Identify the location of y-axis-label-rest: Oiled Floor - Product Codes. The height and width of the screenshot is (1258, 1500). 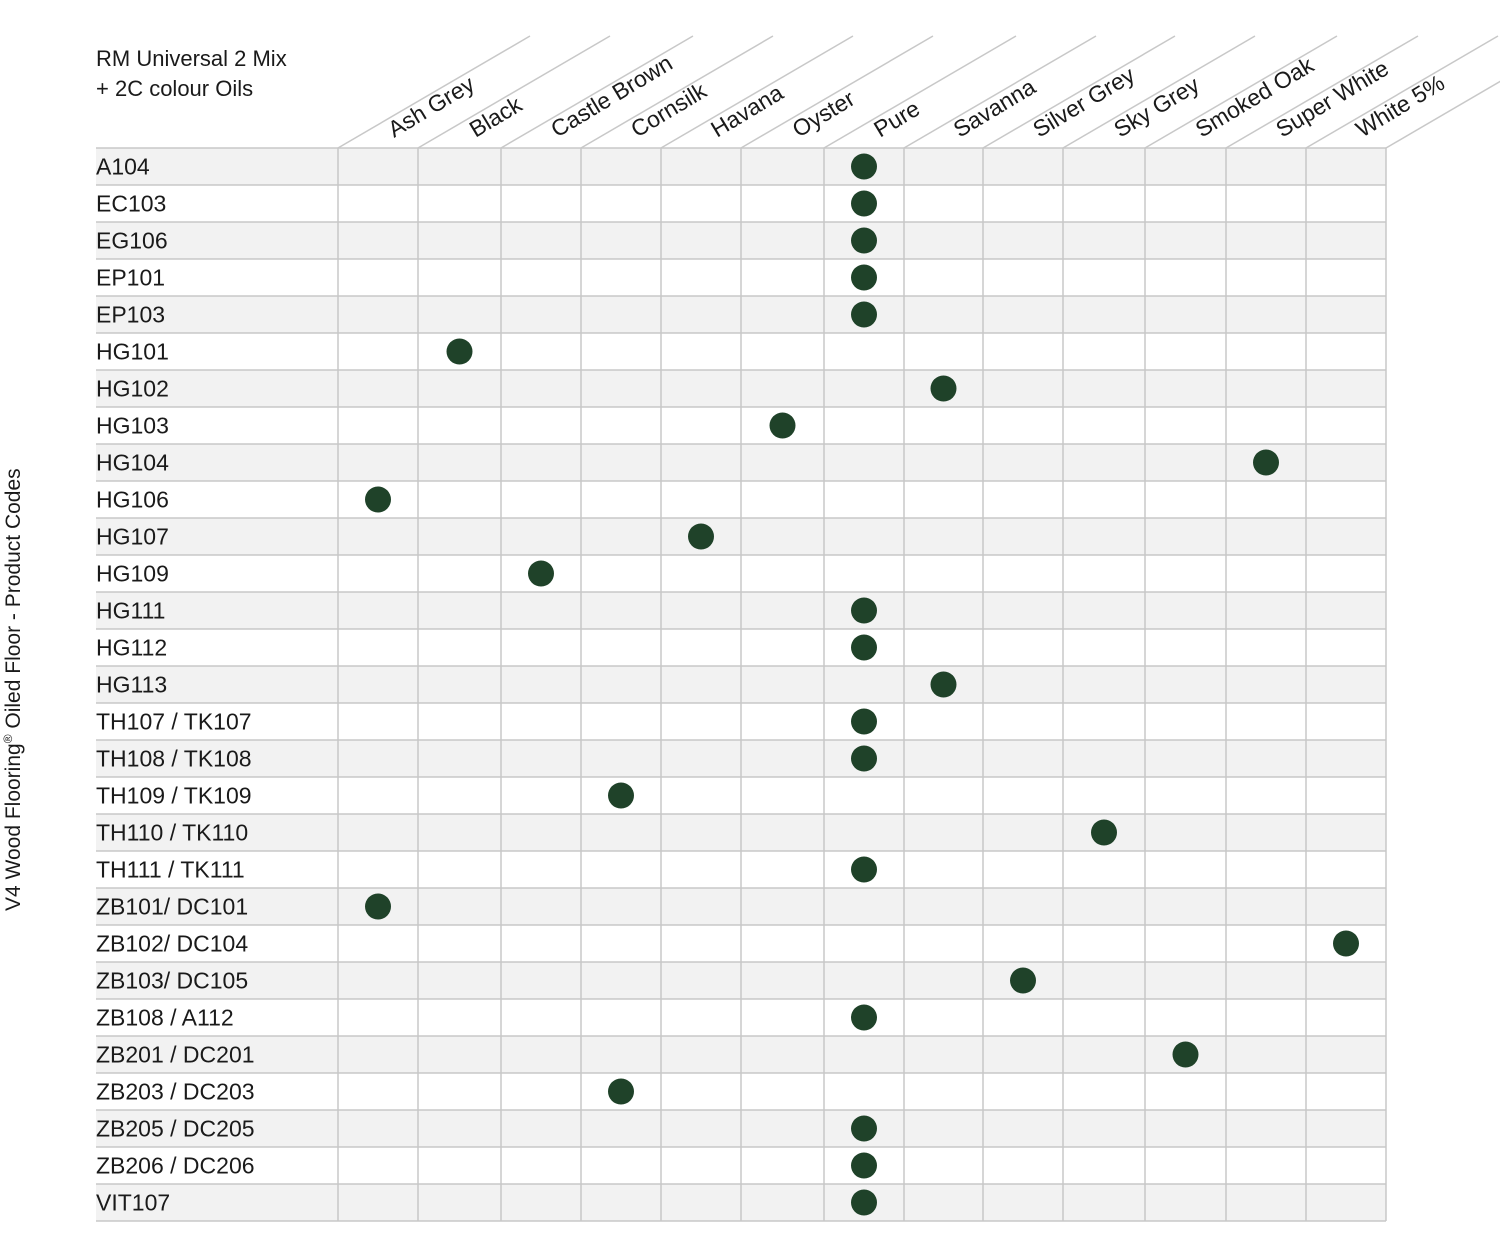
(13, 601).